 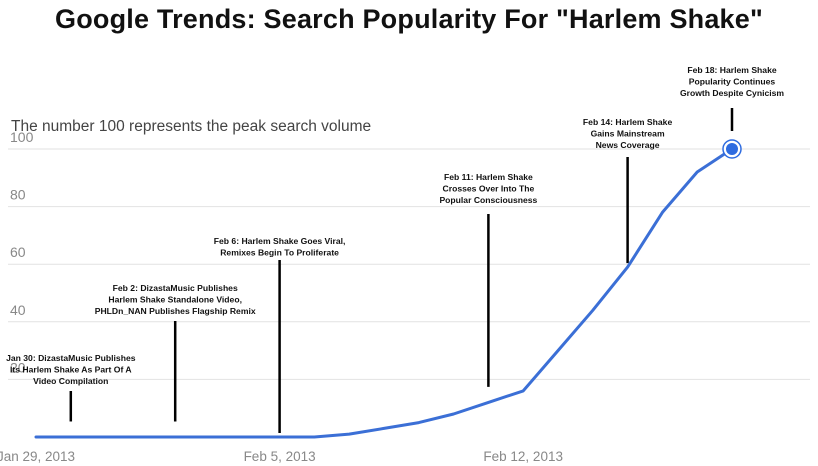 I want to click on y-tick-label: 20, so click(x=18, y=367).